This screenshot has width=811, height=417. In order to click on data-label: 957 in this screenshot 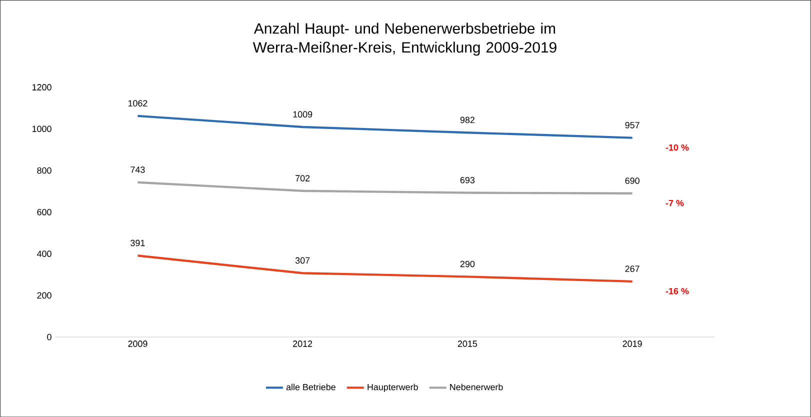, I will do `click(632, 125)`.